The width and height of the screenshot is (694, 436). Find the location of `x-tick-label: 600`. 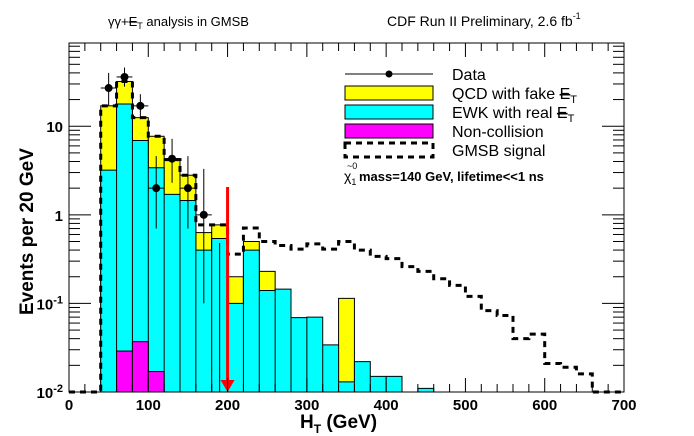

x-tick-label: 600 is located at coordinates (544, 405).